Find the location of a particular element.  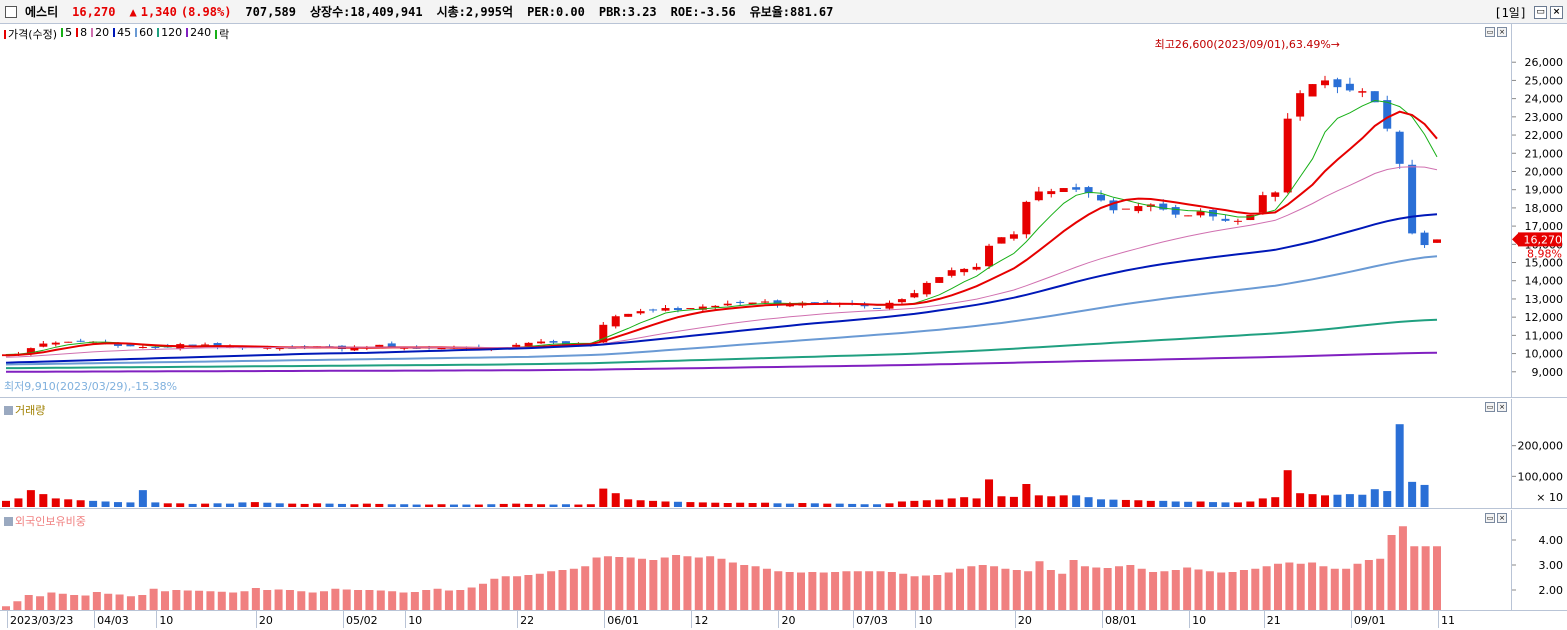

price-axis-label: 23,000 is located at coordinates (1544, 117).